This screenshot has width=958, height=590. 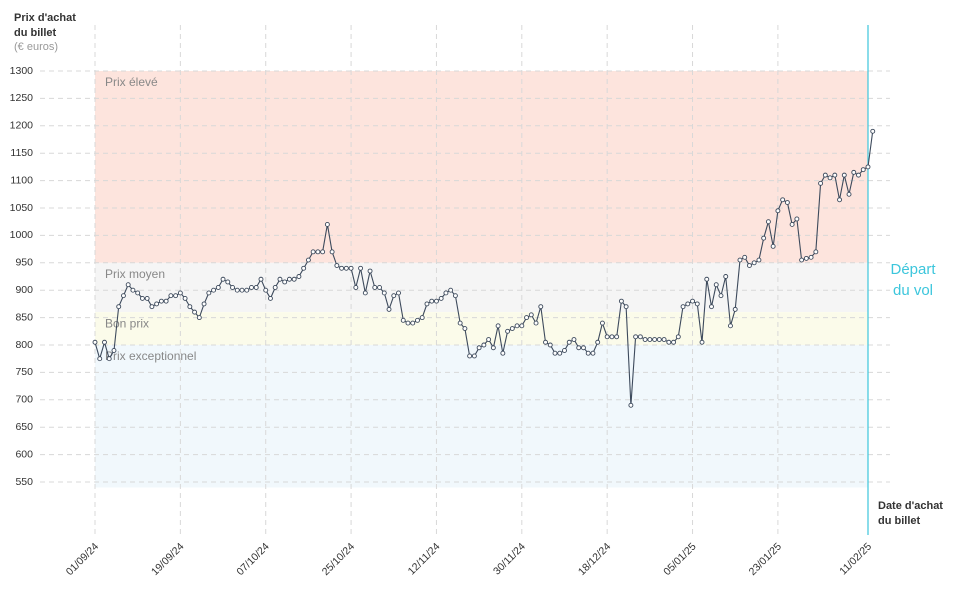 I want to click on x-tick-label: 19/09/24, so click(x=167, y=558).